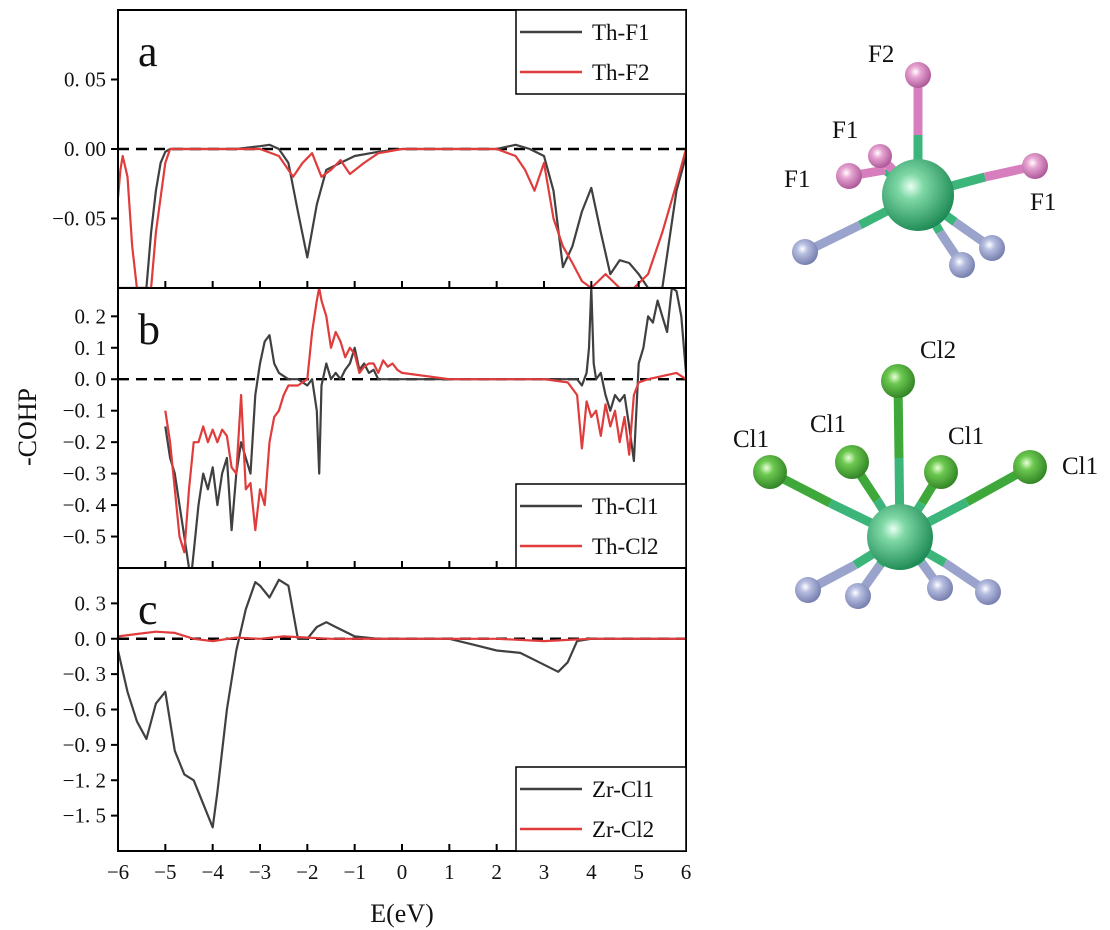 The height and width of the screenshot is (930, 1110). What do you see at coordinates (449, 872) in the screenshot?
I see `x-tick-label: 1` at bounding box center [449, 872].